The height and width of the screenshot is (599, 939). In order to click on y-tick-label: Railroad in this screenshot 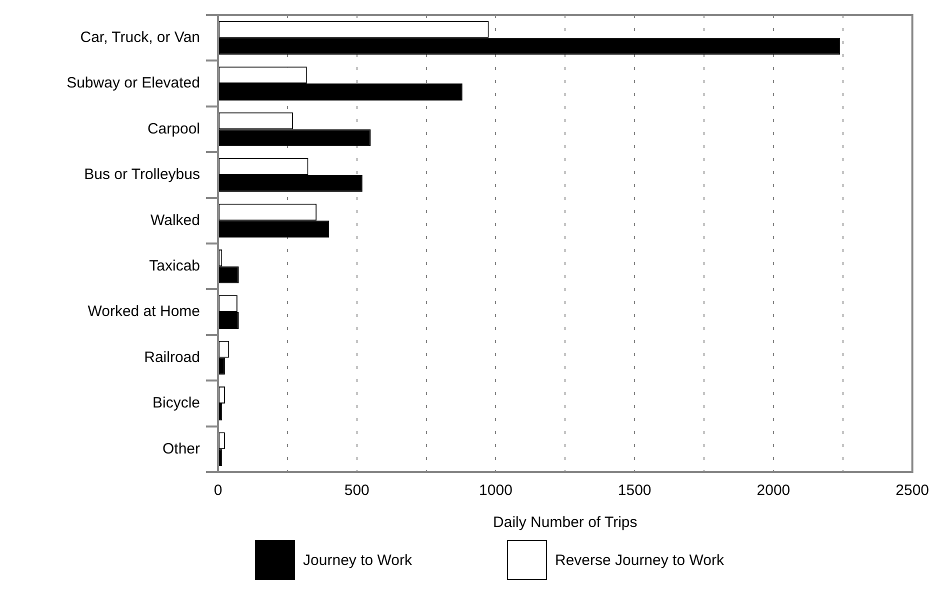, I will do `click(172, 357)`.